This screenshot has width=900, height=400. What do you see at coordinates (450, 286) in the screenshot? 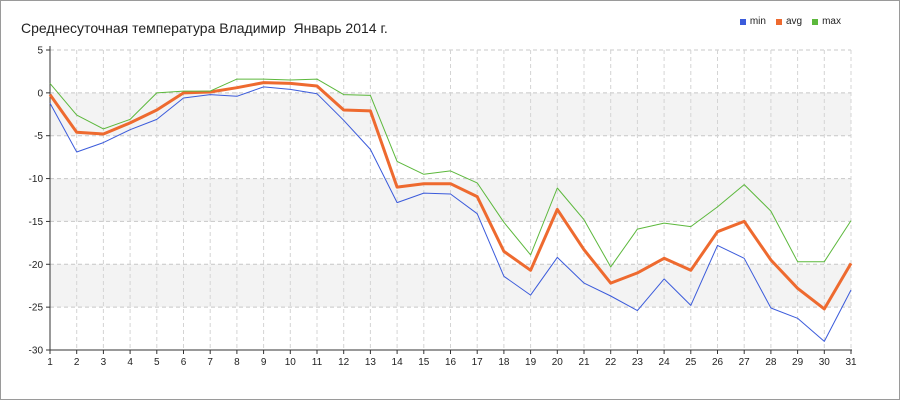
I see `grid-band` at bounding box center [450, 286].